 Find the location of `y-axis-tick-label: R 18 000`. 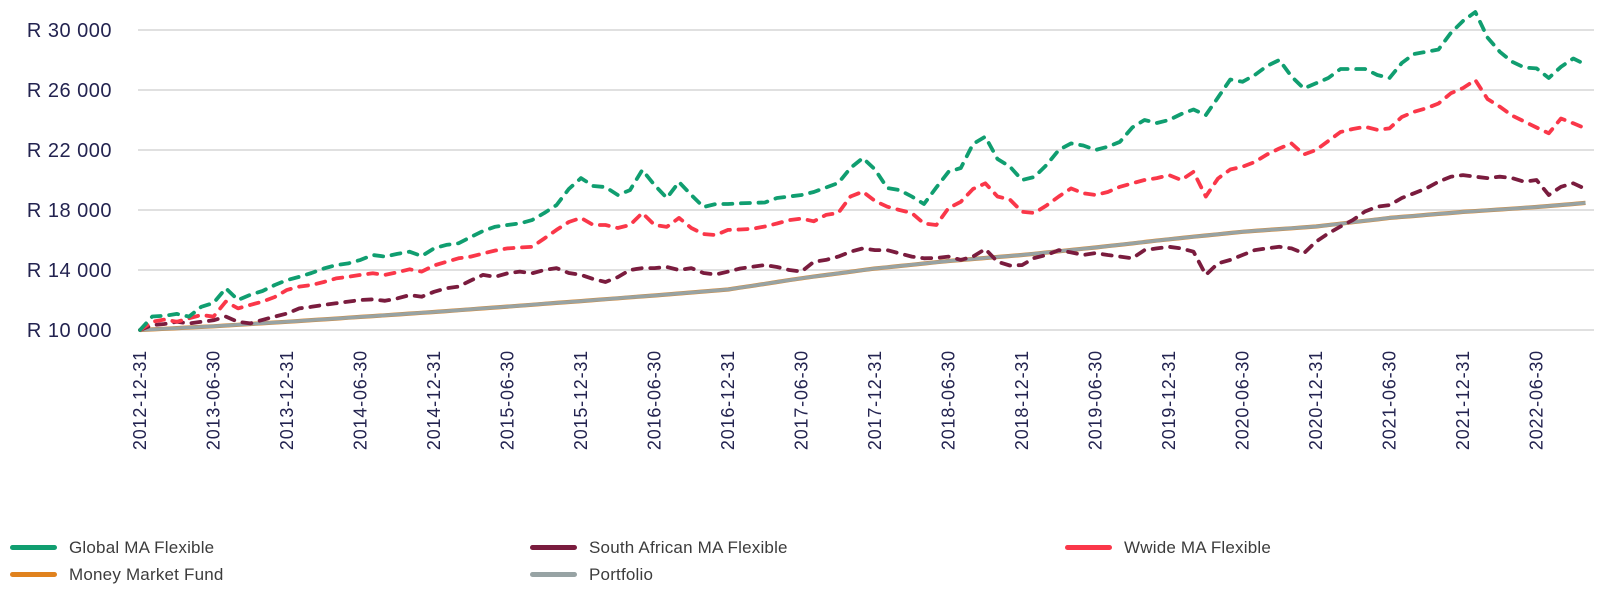

y-axis-tick-label: R 18 000 is located at coordinates (69, 211).